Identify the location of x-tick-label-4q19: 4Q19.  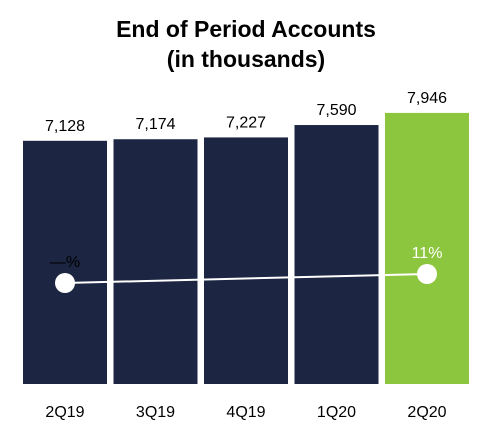
(245, 412).